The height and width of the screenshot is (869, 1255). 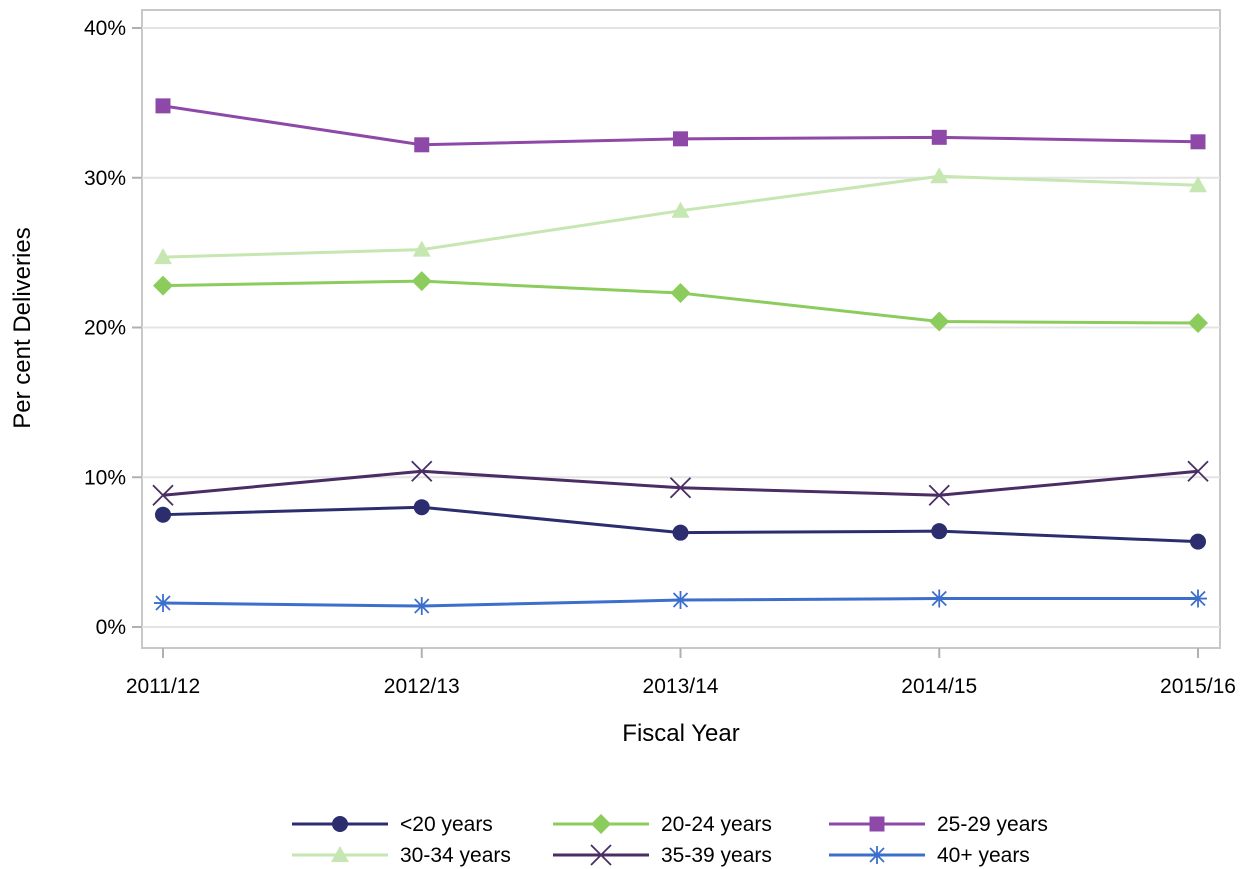 What do you see at coordinates (105, 328) in the screenshot?
I see `y-tick-label: 20%` at bounding box center [105, 328].